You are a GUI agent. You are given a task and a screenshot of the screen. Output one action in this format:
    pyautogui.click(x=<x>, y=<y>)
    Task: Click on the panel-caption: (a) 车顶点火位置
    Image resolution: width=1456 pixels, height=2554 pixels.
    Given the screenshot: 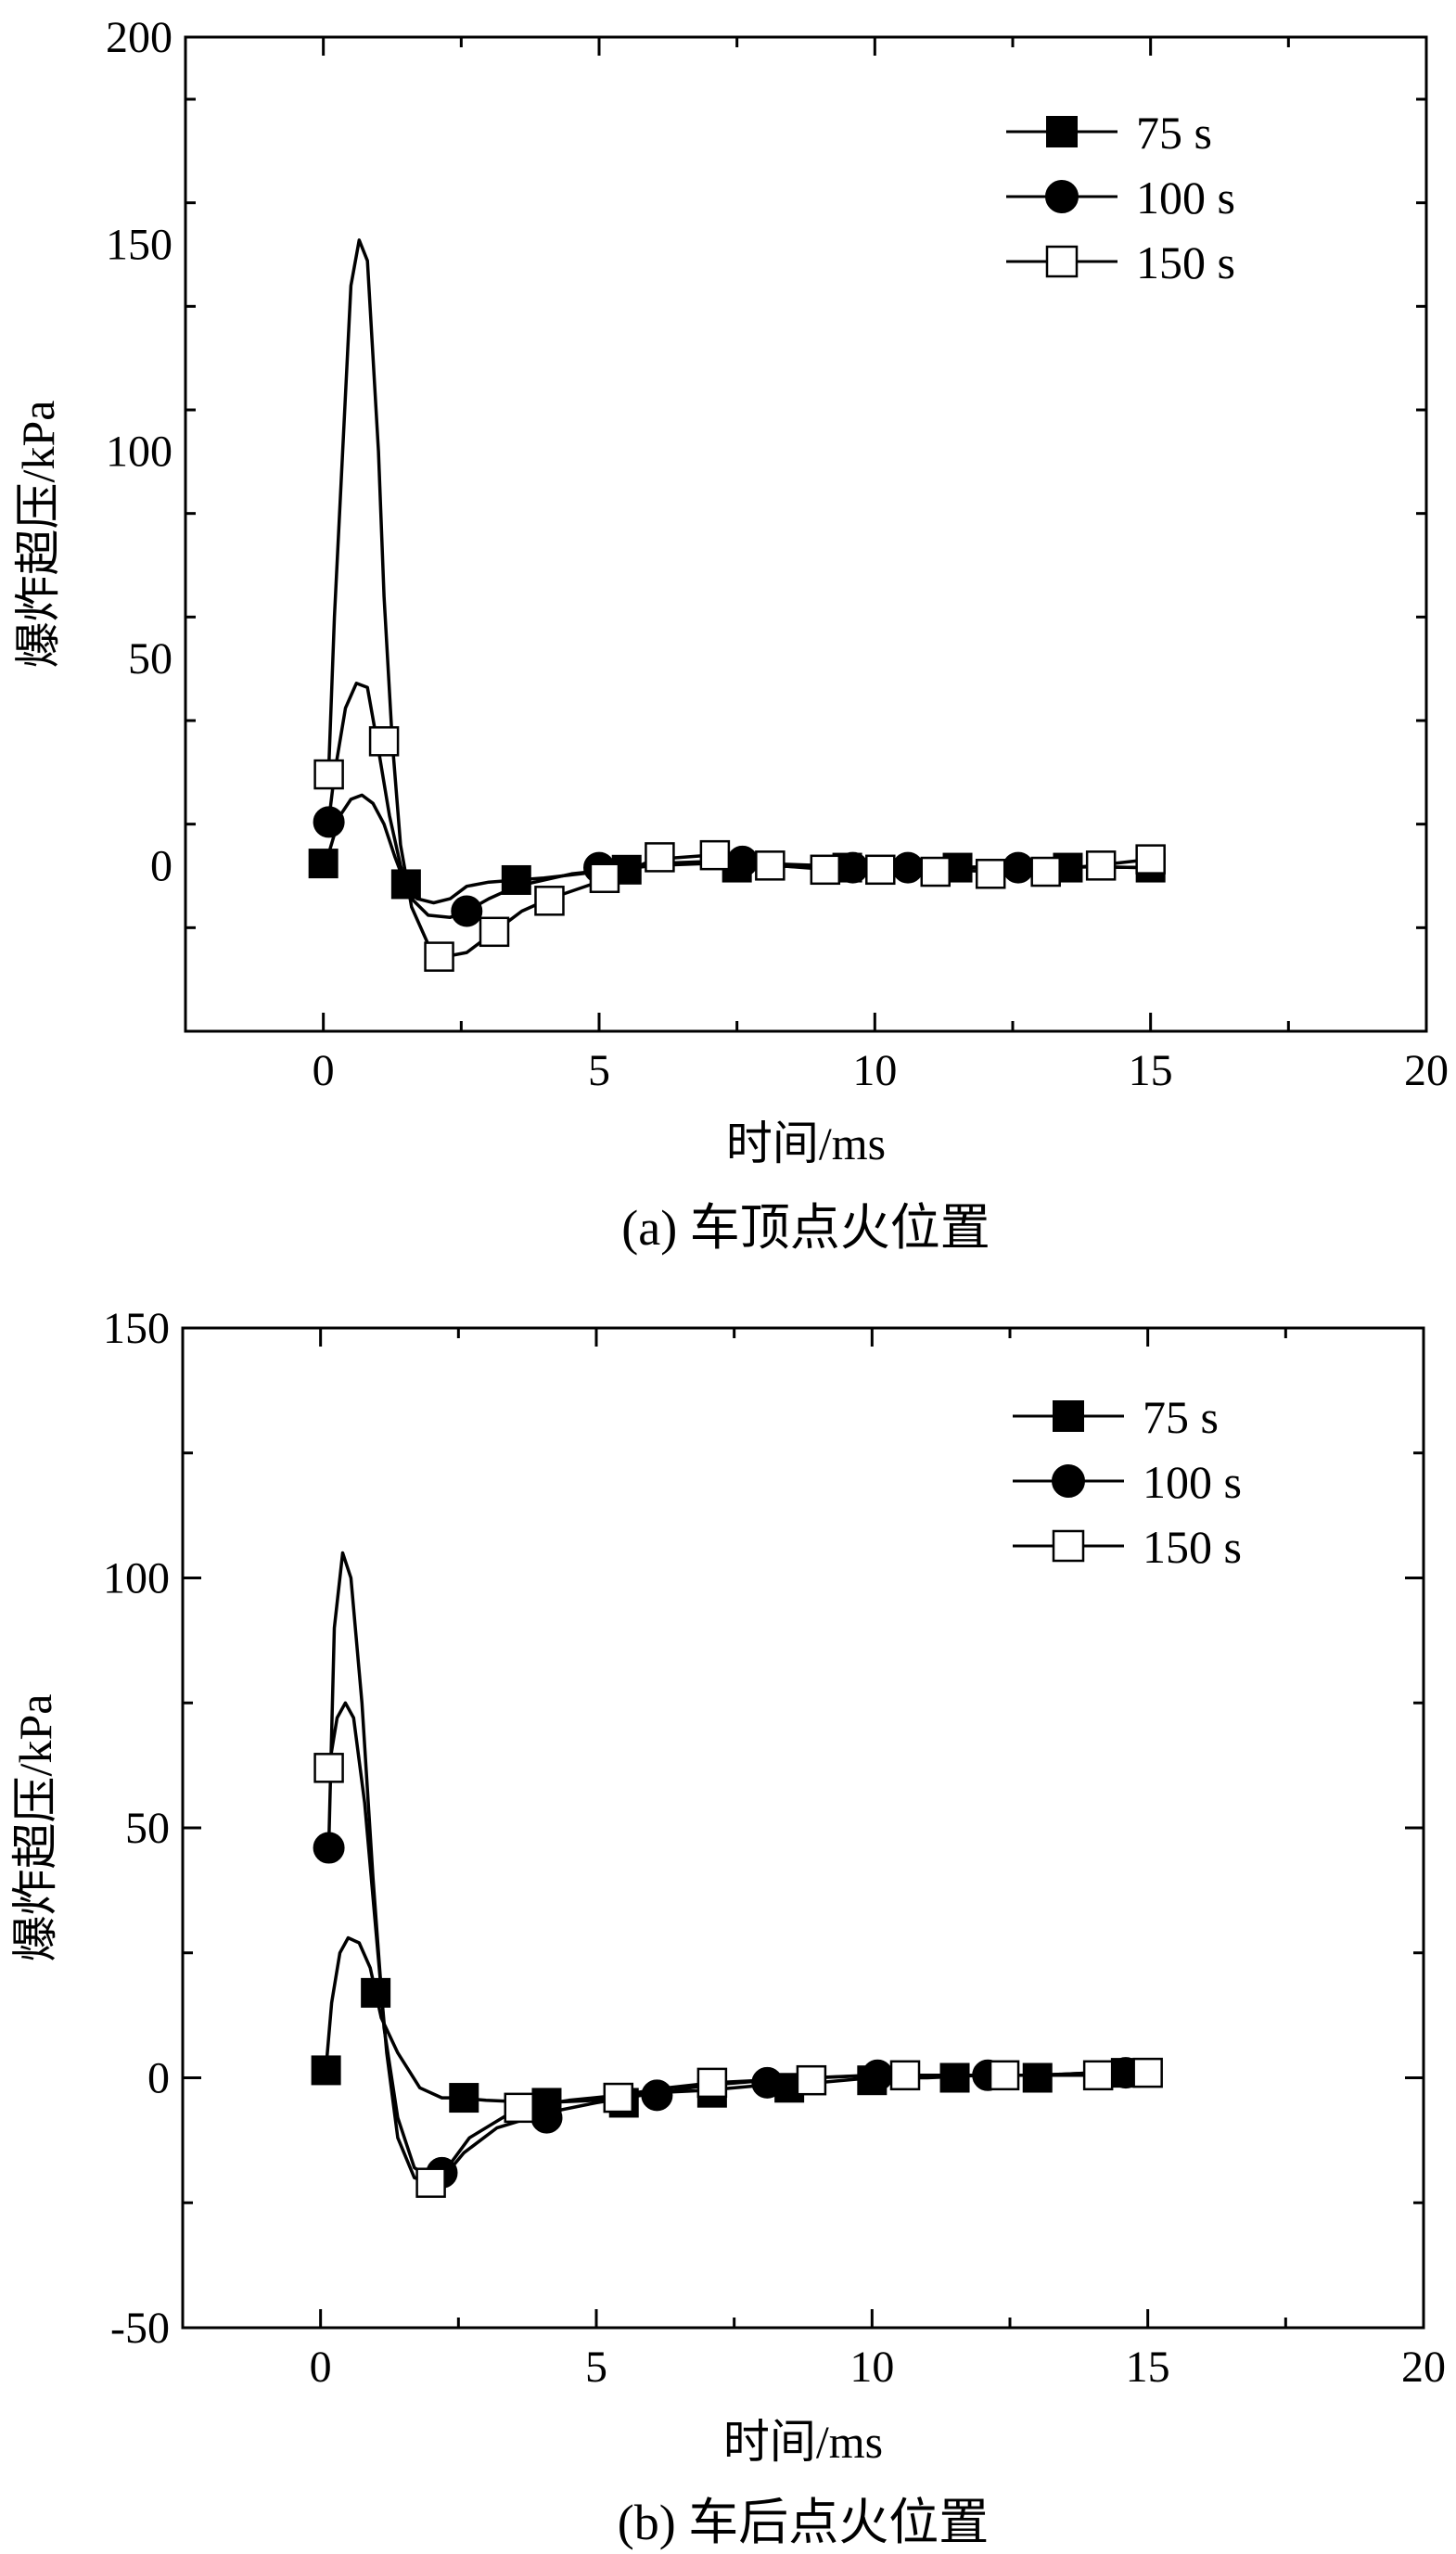 What is the action you would take?
    pyautogui.click(x=805, y=1228)
    